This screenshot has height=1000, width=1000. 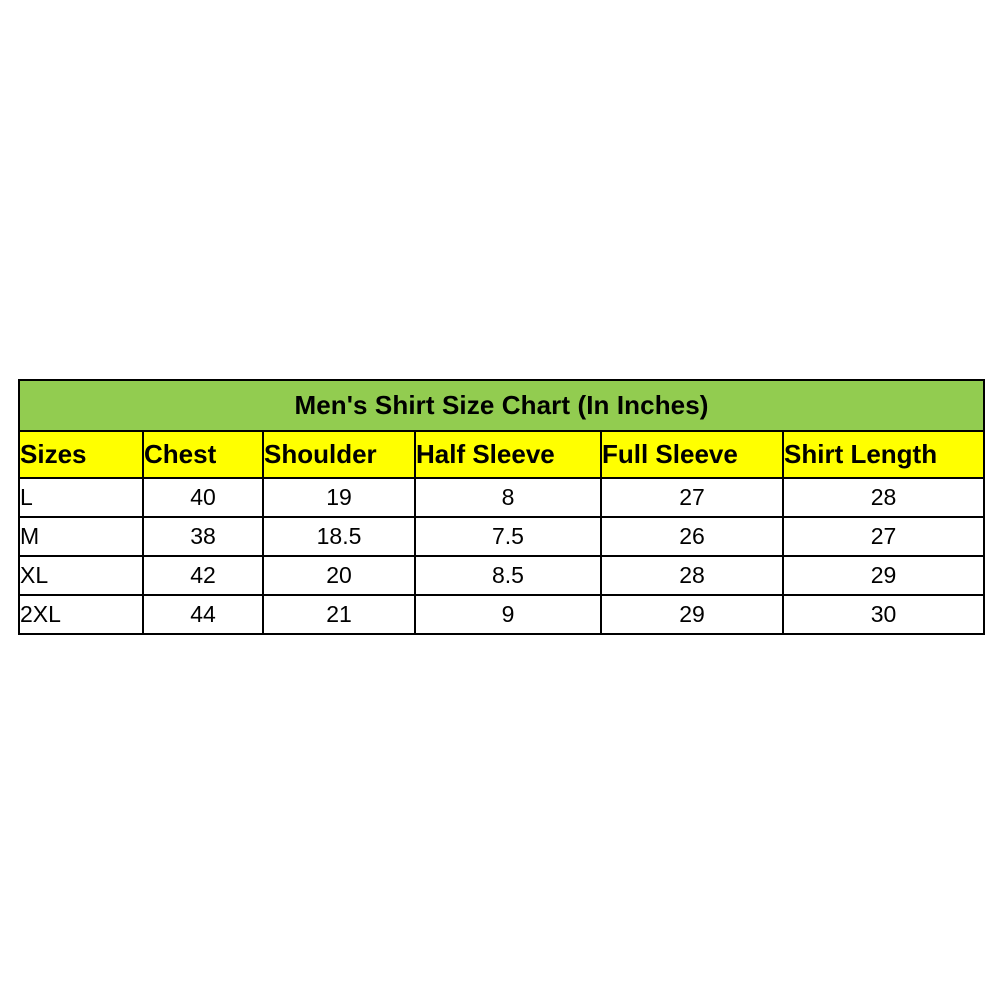 I want to click on cell-size: XL, so click(x=81, y=575).